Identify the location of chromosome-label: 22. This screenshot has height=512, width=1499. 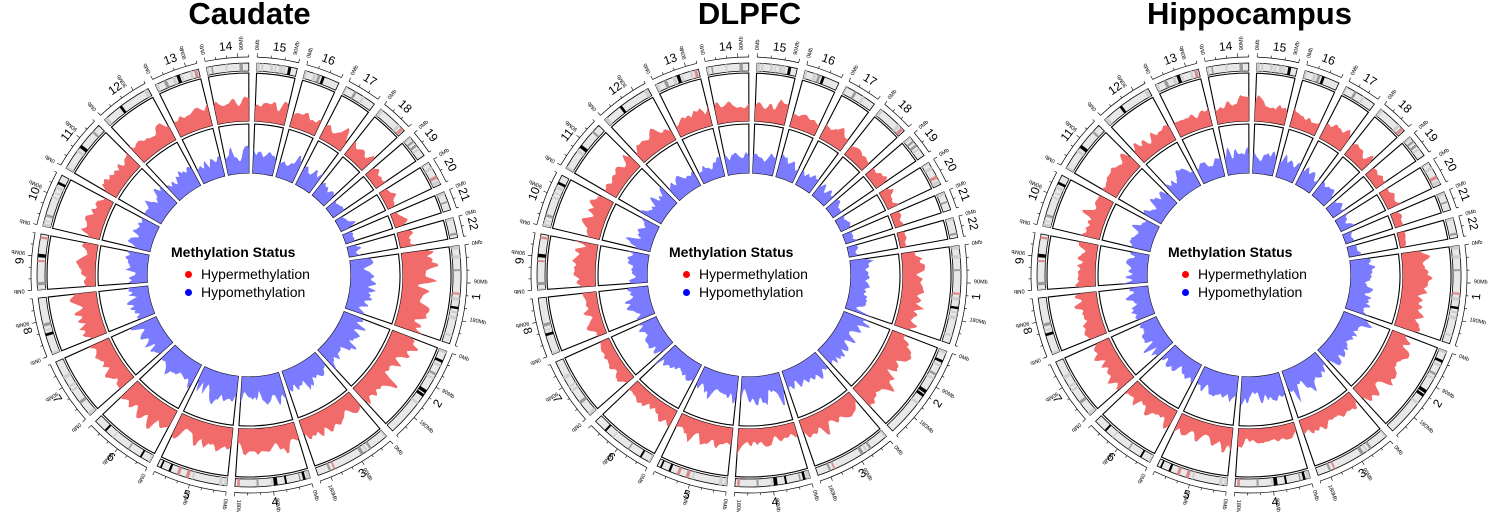
(473, 223).